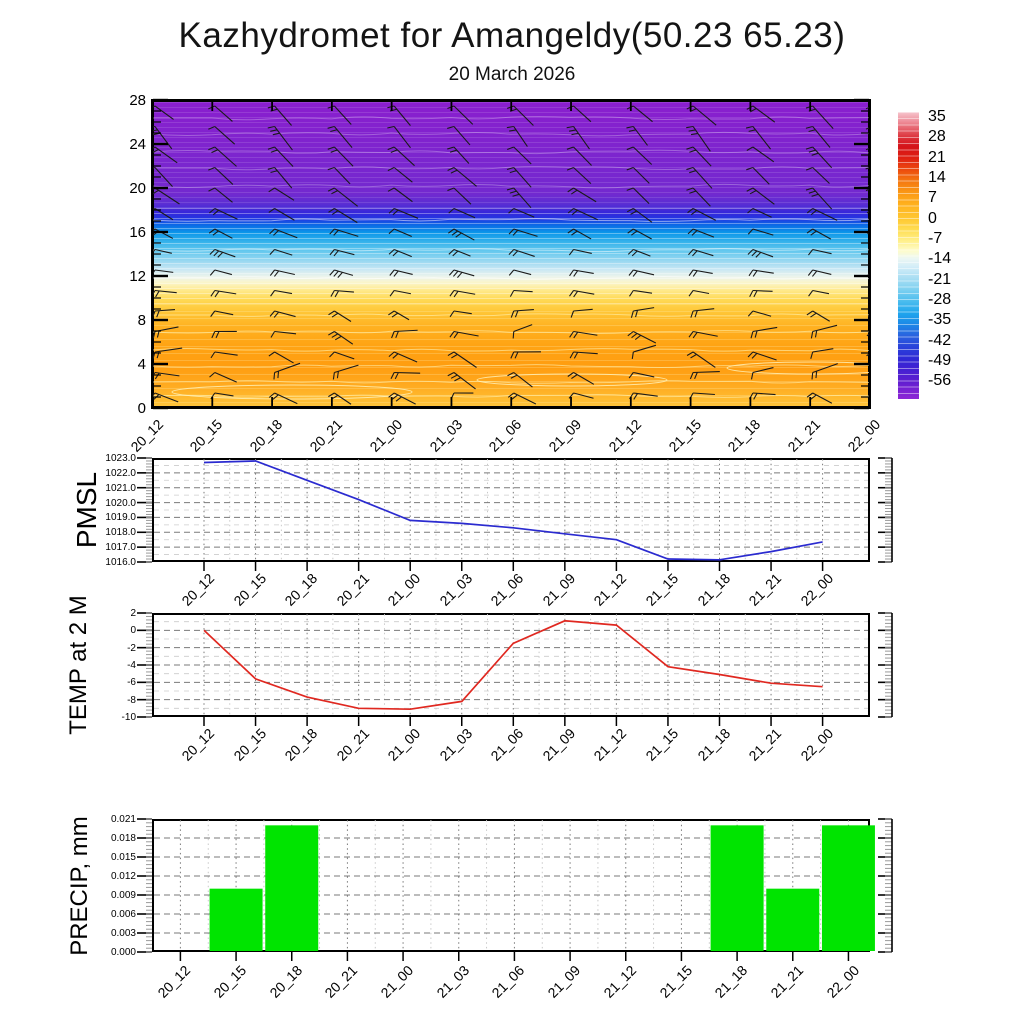 Image resolution: width=1024 pixels, height=1024 pixels. Describe the element at coordinates (564, 981) in the screenshot. I see `time-tick-label: 21_09` at that location.